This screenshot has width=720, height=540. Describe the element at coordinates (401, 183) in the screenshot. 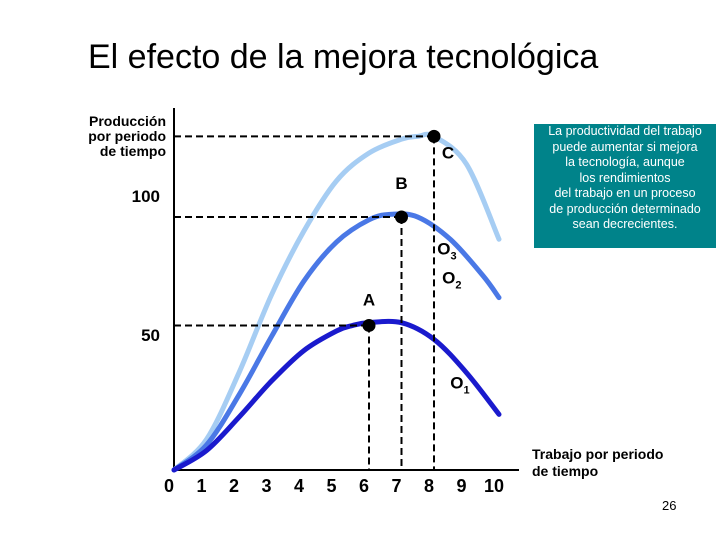

I see `point-label-b: B` at that location.